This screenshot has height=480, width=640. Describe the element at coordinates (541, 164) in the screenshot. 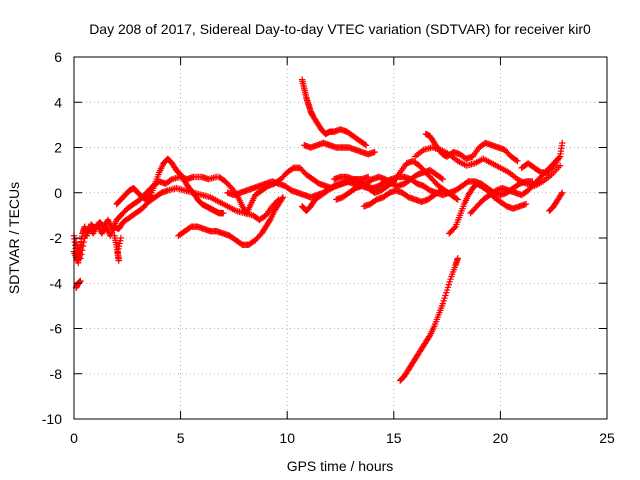

I see `series-track-u` at that location.